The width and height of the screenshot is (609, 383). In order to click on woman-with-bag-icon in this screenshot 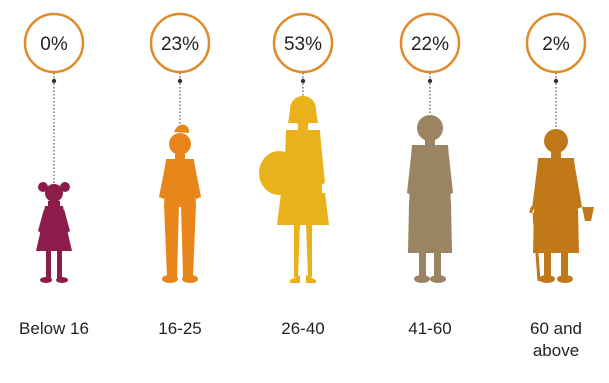, I will do `click(294, 189)`.